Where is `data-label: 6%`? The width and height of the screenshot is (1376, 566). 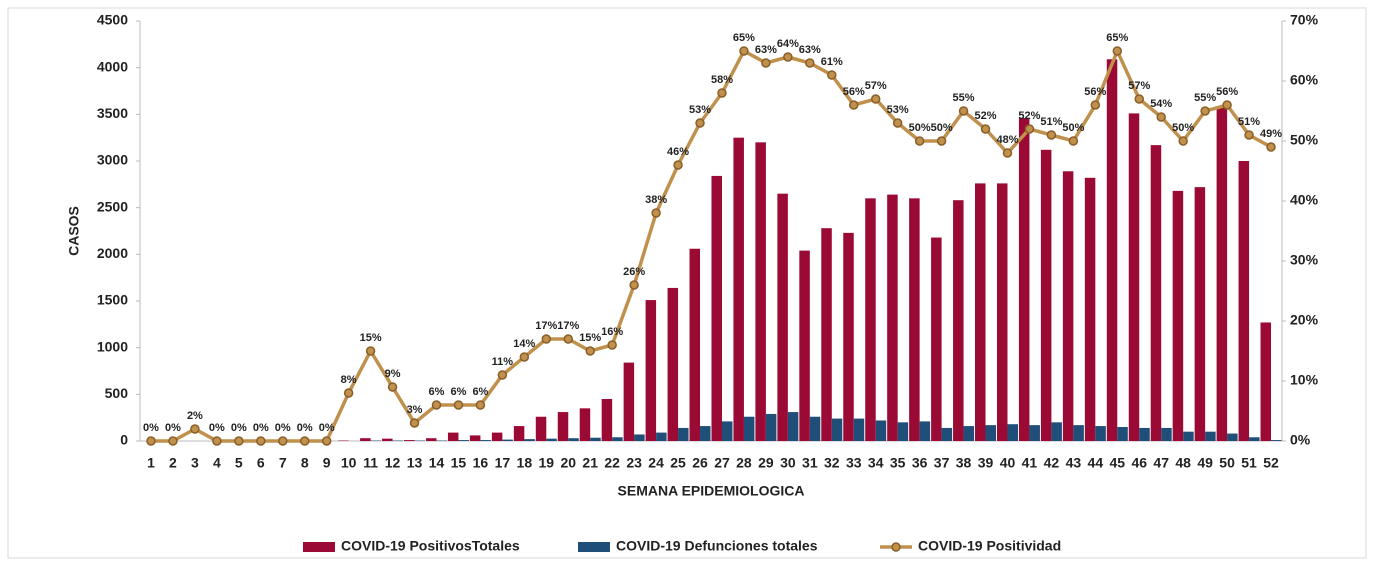
data-label: 6% is located at coordinates (480, 392).